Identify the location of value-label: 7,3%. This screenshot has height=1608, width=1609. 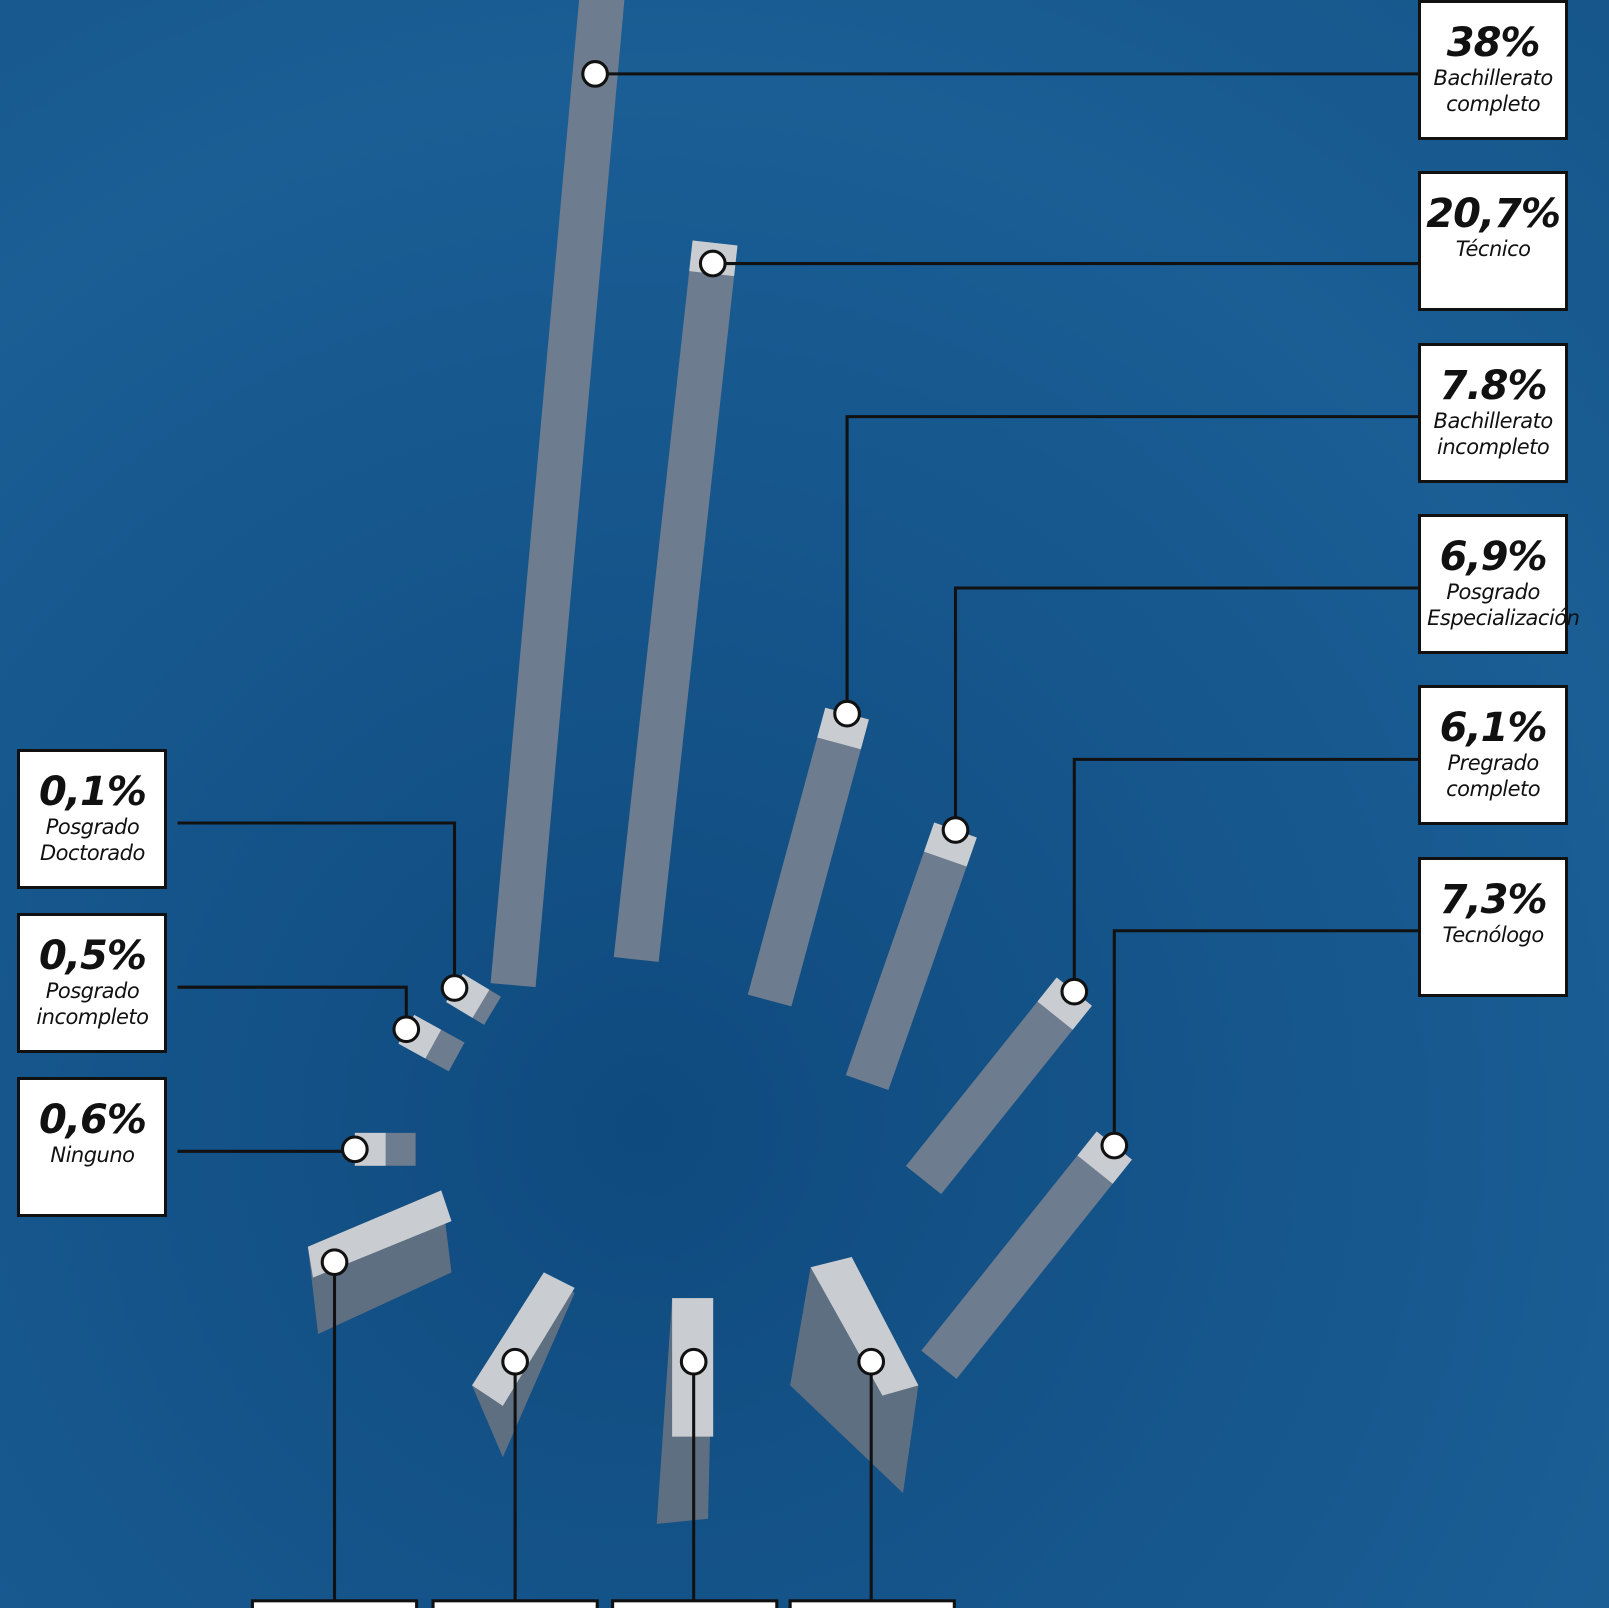
(1493, 899).